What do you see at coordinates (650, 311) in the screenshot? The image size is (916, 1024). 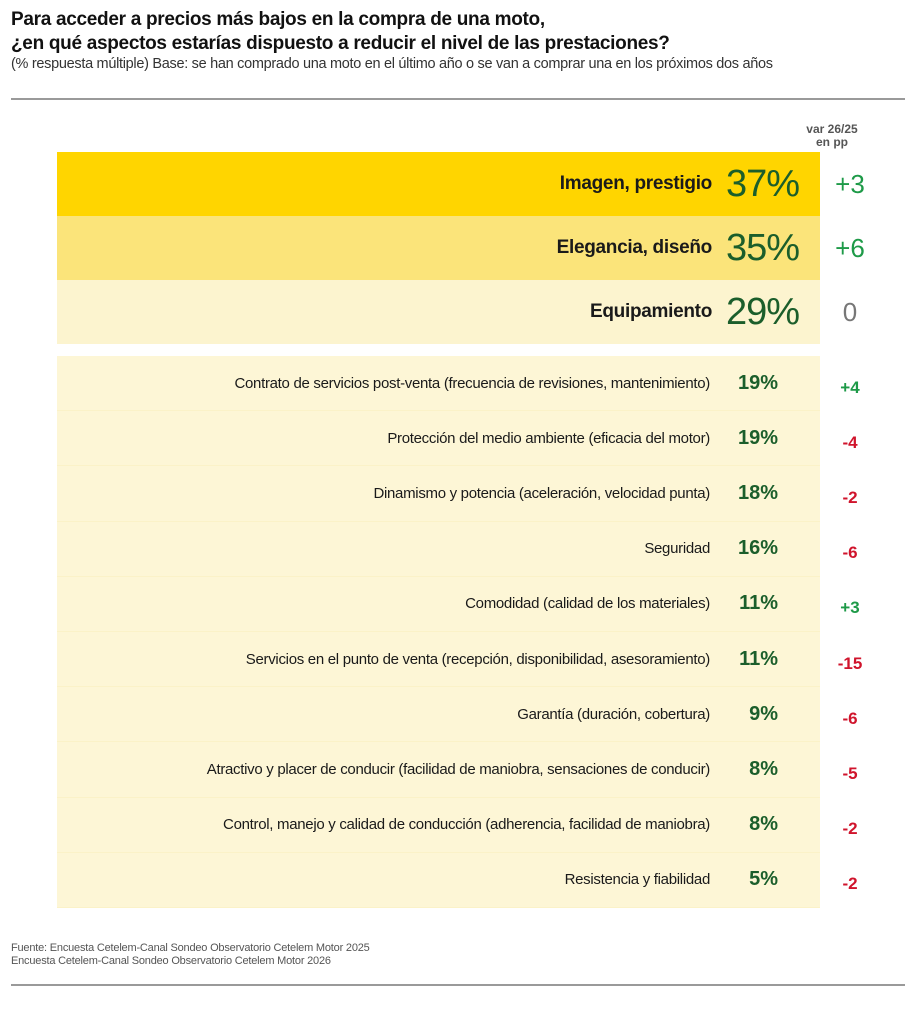 I see `row-label: Equipamiento` at bounding box center [650, 311].